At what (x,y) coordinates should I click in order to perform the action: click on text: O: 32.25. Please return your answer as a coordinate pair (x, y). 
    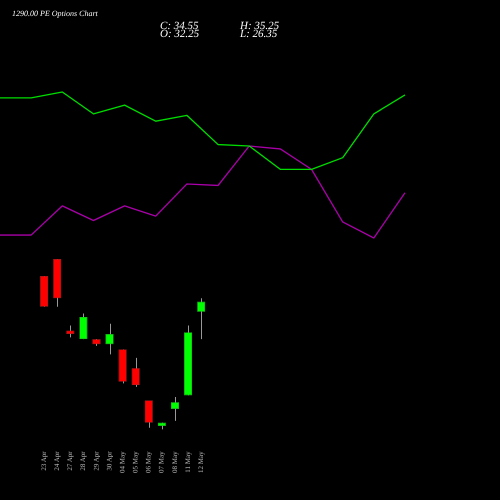
    Looking at the image, I should click on (180, 34).